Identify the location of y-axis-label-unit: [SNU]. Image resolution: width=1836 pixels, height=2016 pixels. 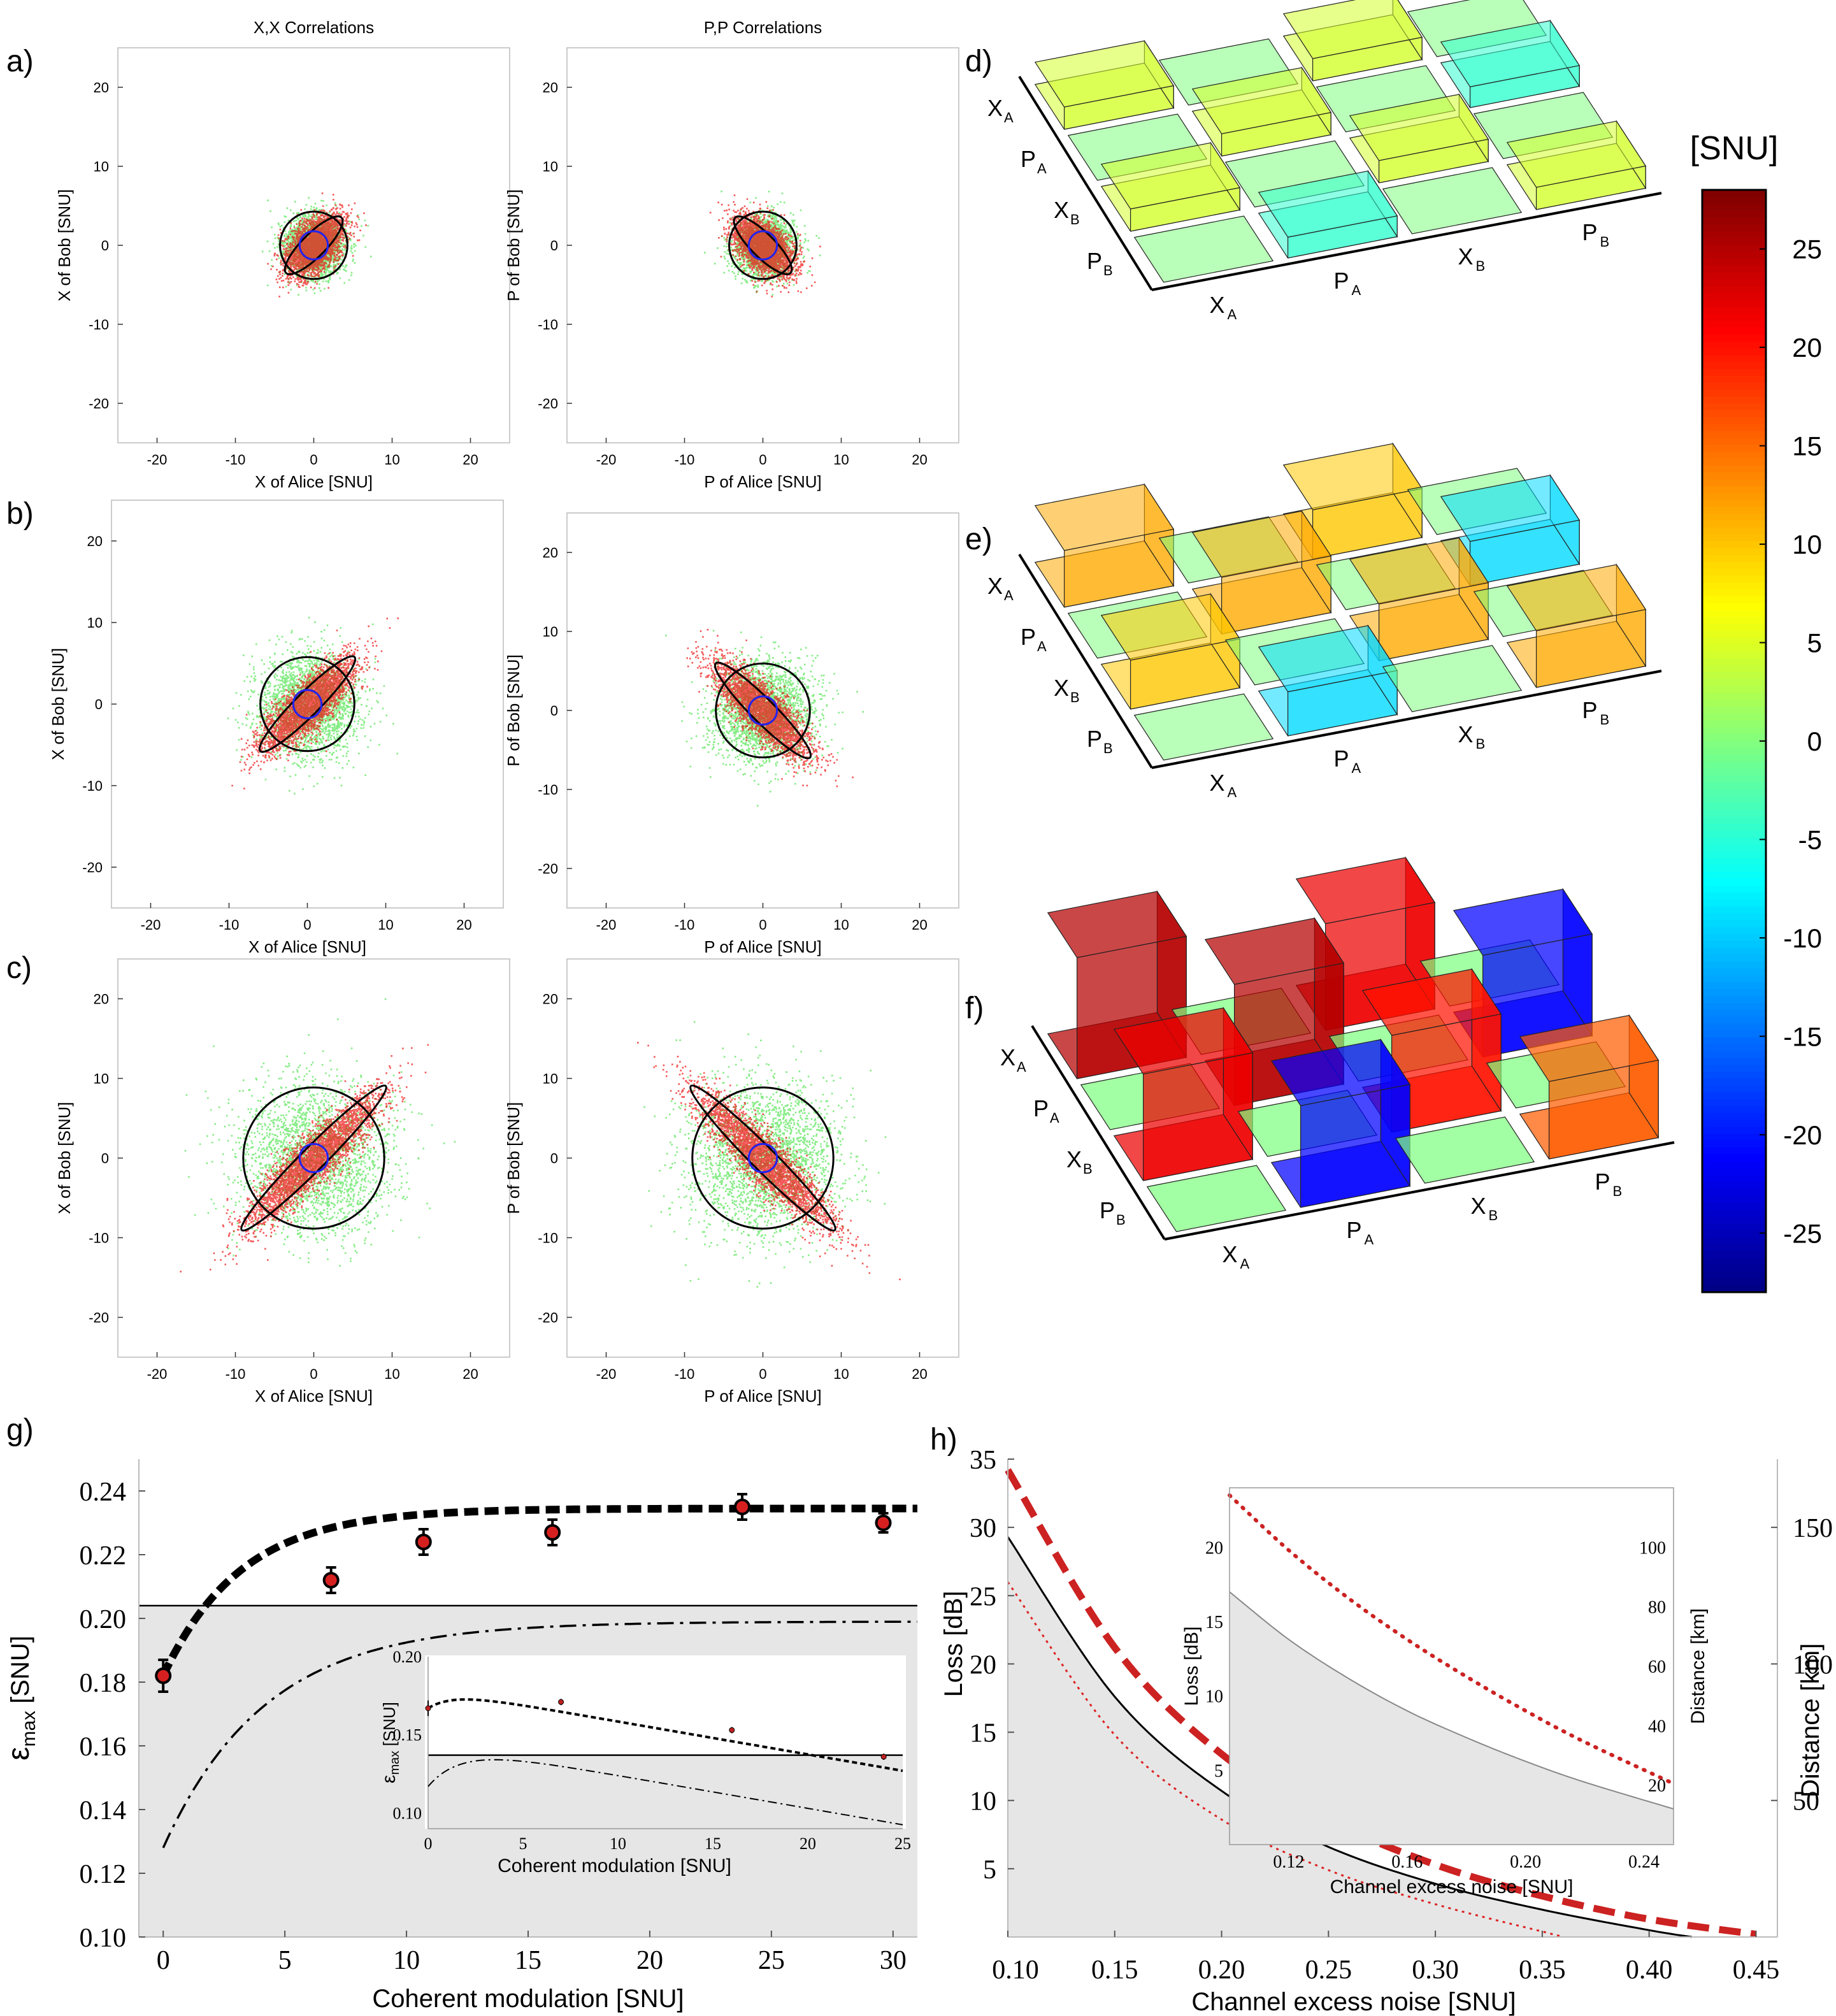
(20, 1673).